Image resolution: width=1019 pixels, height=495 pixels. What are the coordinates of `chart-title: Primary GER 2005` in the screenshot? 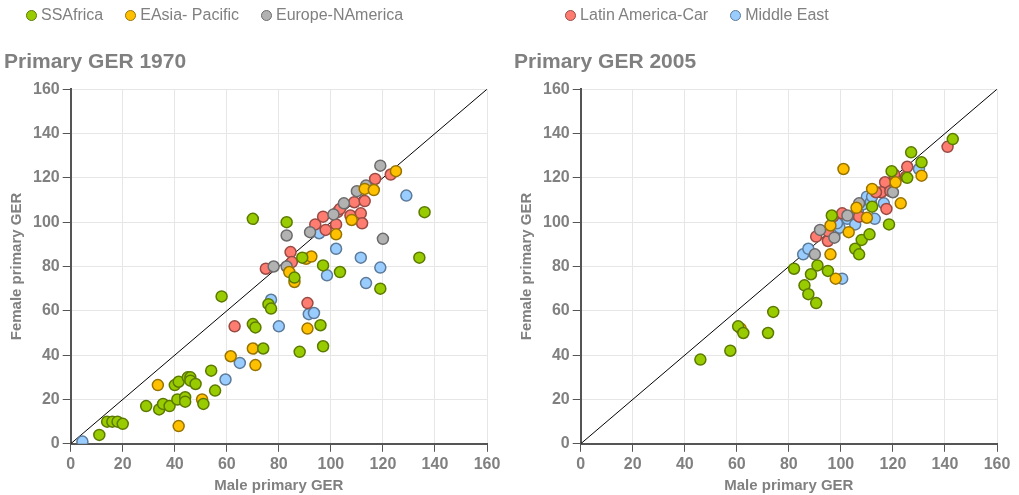 It's located at (605, 61).